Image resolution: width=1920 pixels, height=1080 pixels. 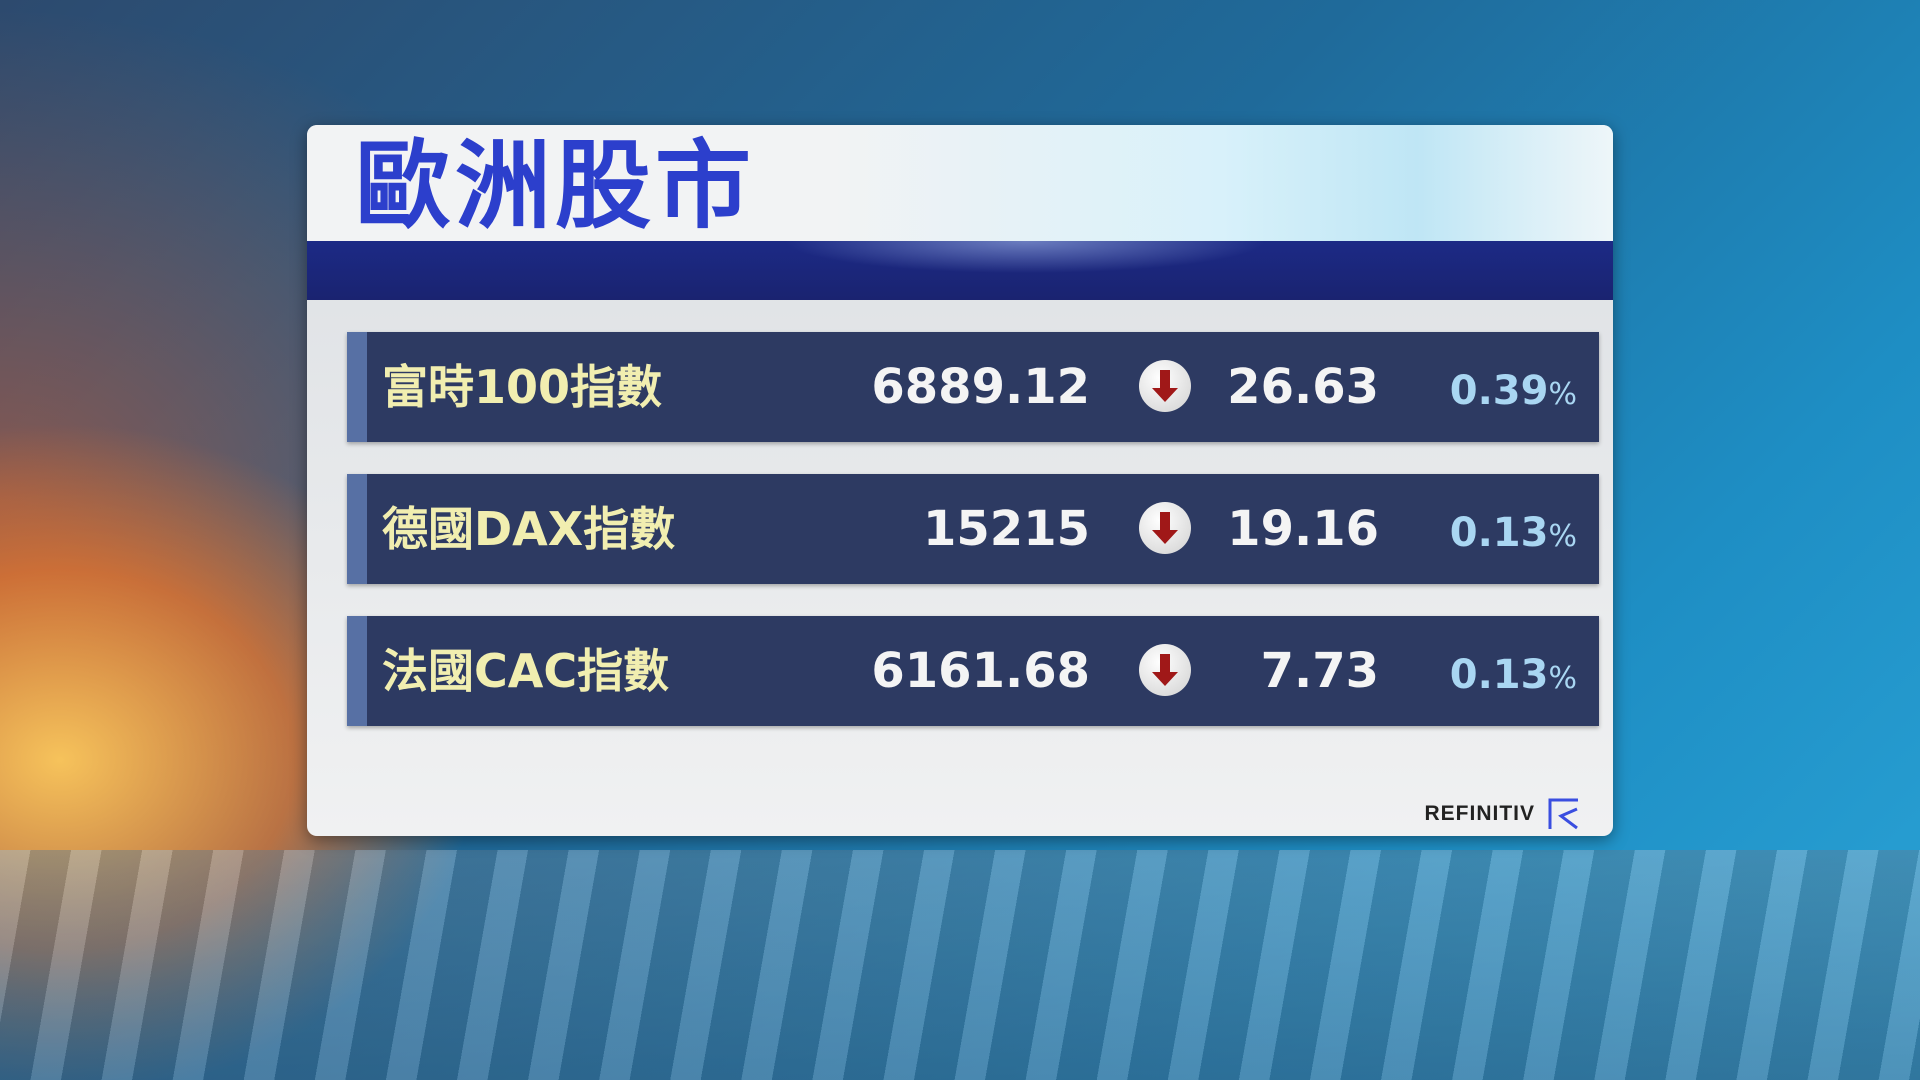 What do you see at coordinates (960, 270) in the screenshot?
I see `header-band` at bounding box center [960, 270].